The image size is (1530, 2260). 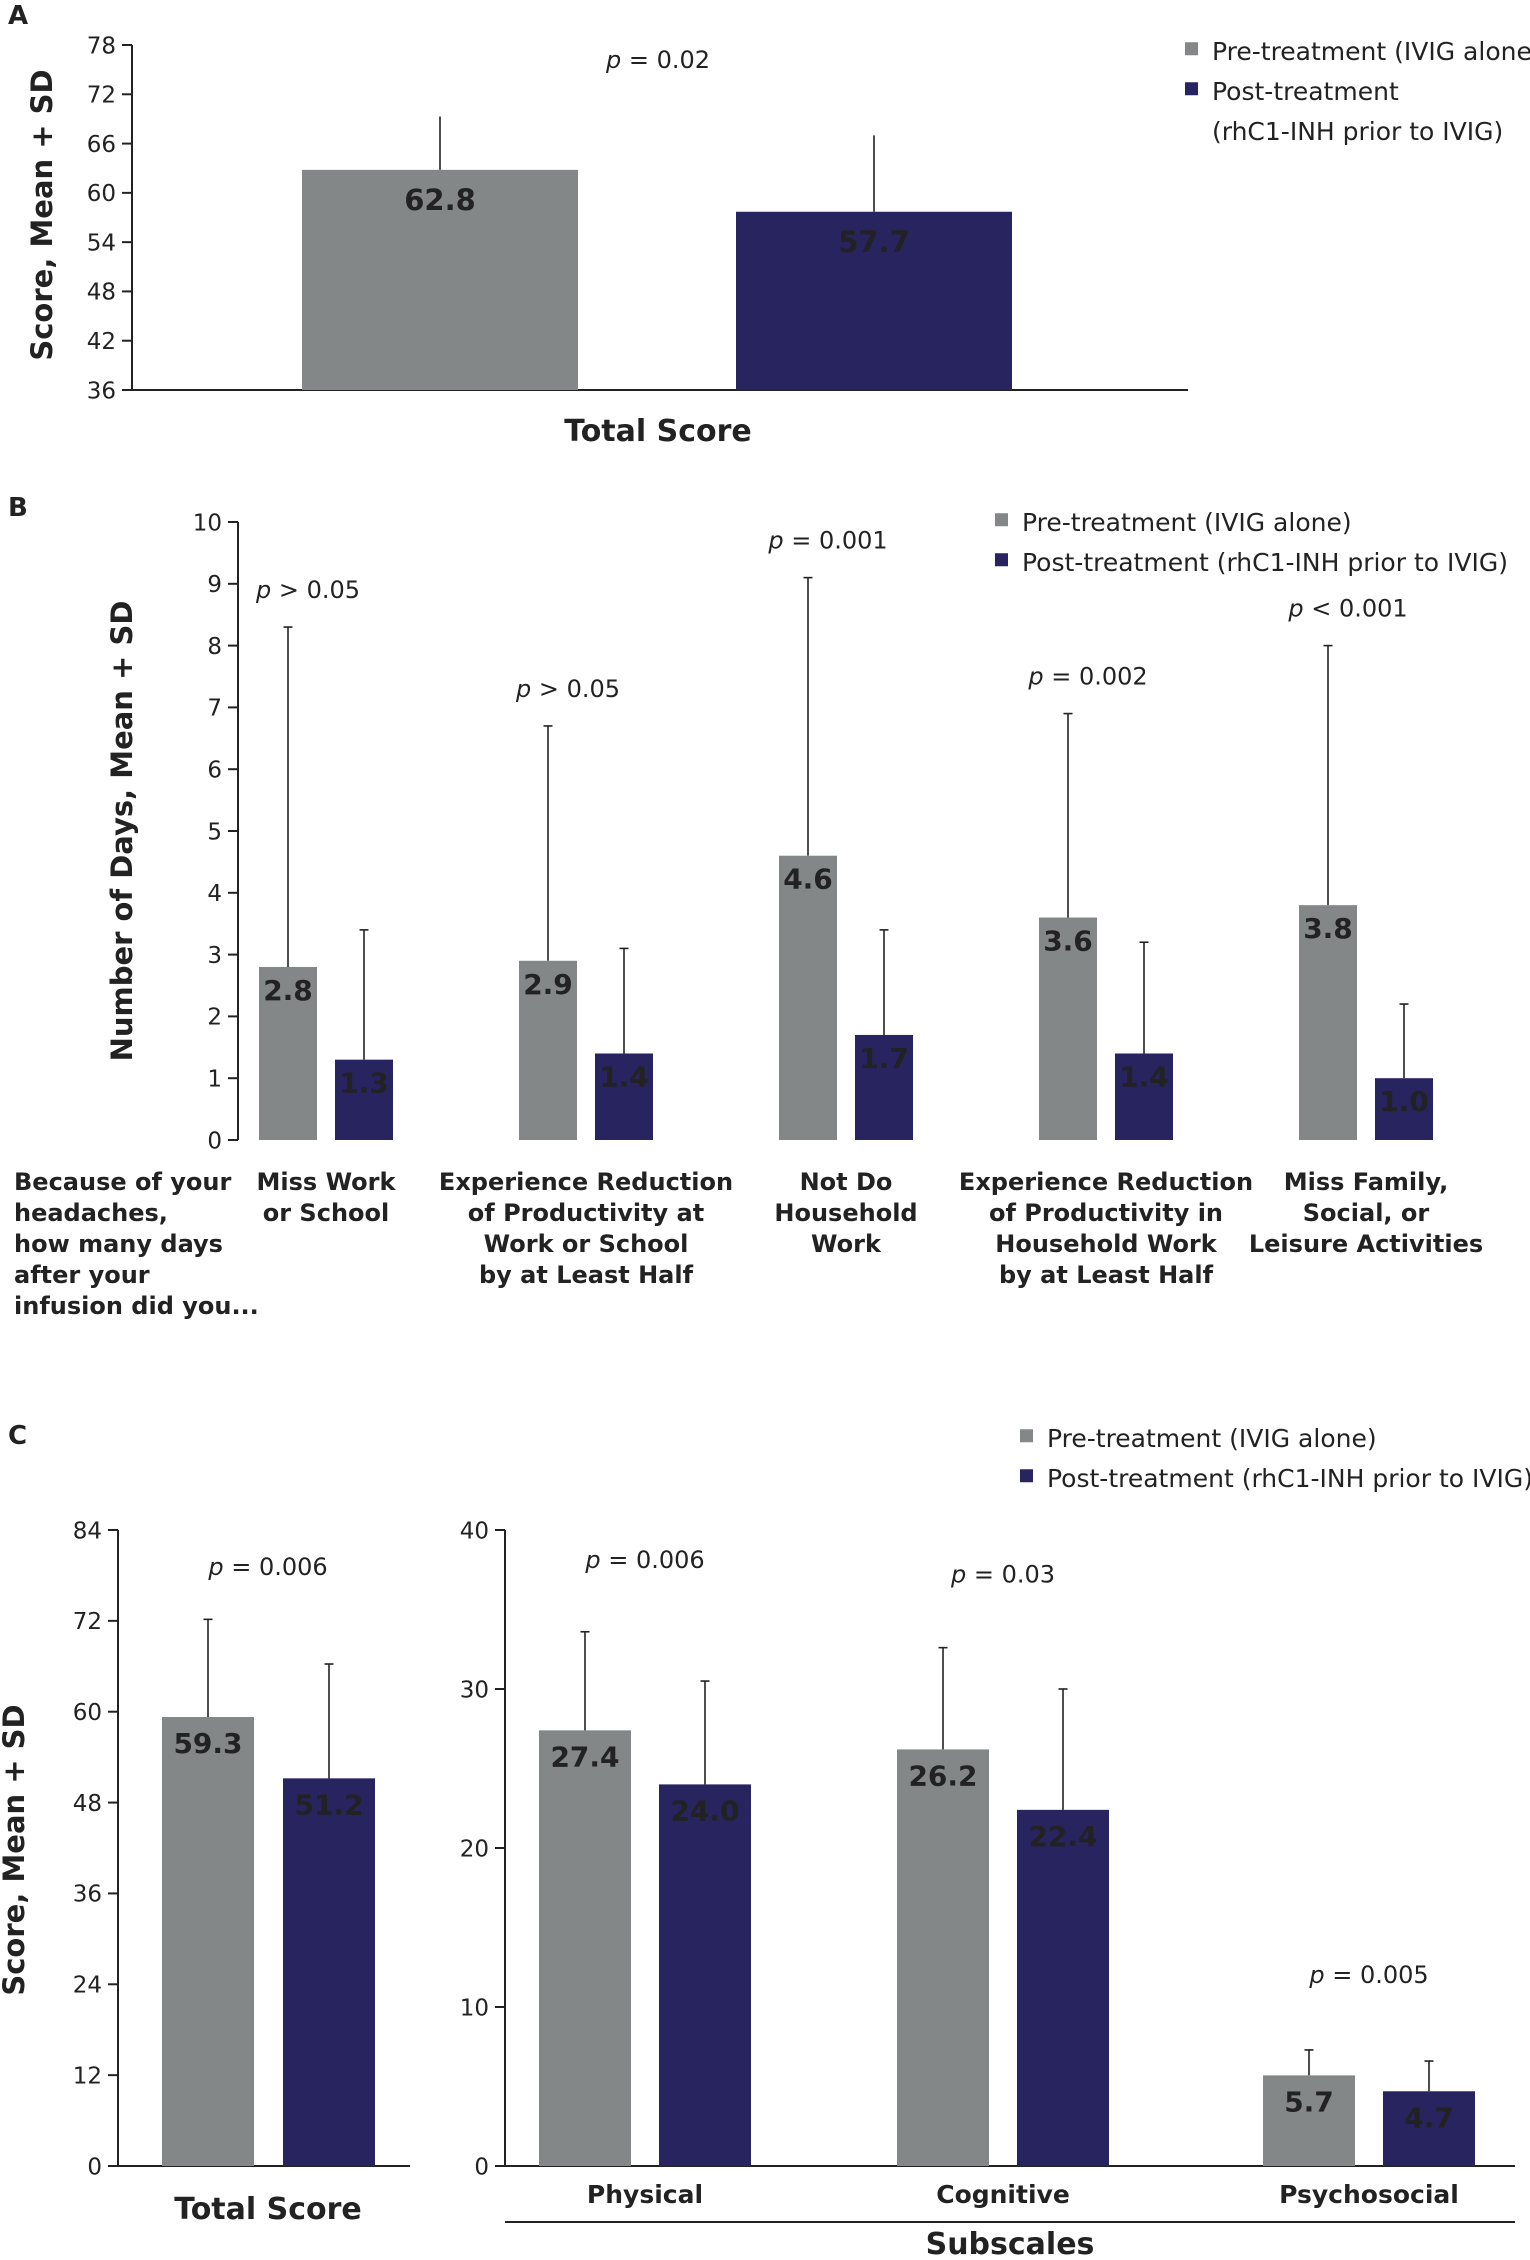 I want to click on panel-b-category-label: Social, or, so click(x=1366, y=1213).